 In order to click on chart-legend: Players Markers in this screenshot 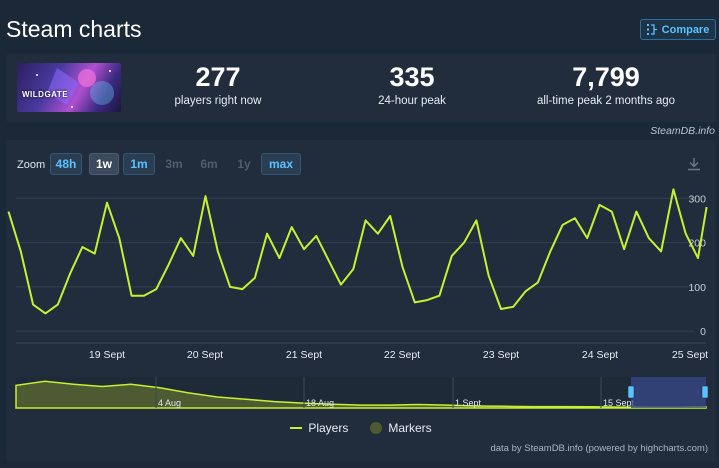, I will do `click(361, 428)`.